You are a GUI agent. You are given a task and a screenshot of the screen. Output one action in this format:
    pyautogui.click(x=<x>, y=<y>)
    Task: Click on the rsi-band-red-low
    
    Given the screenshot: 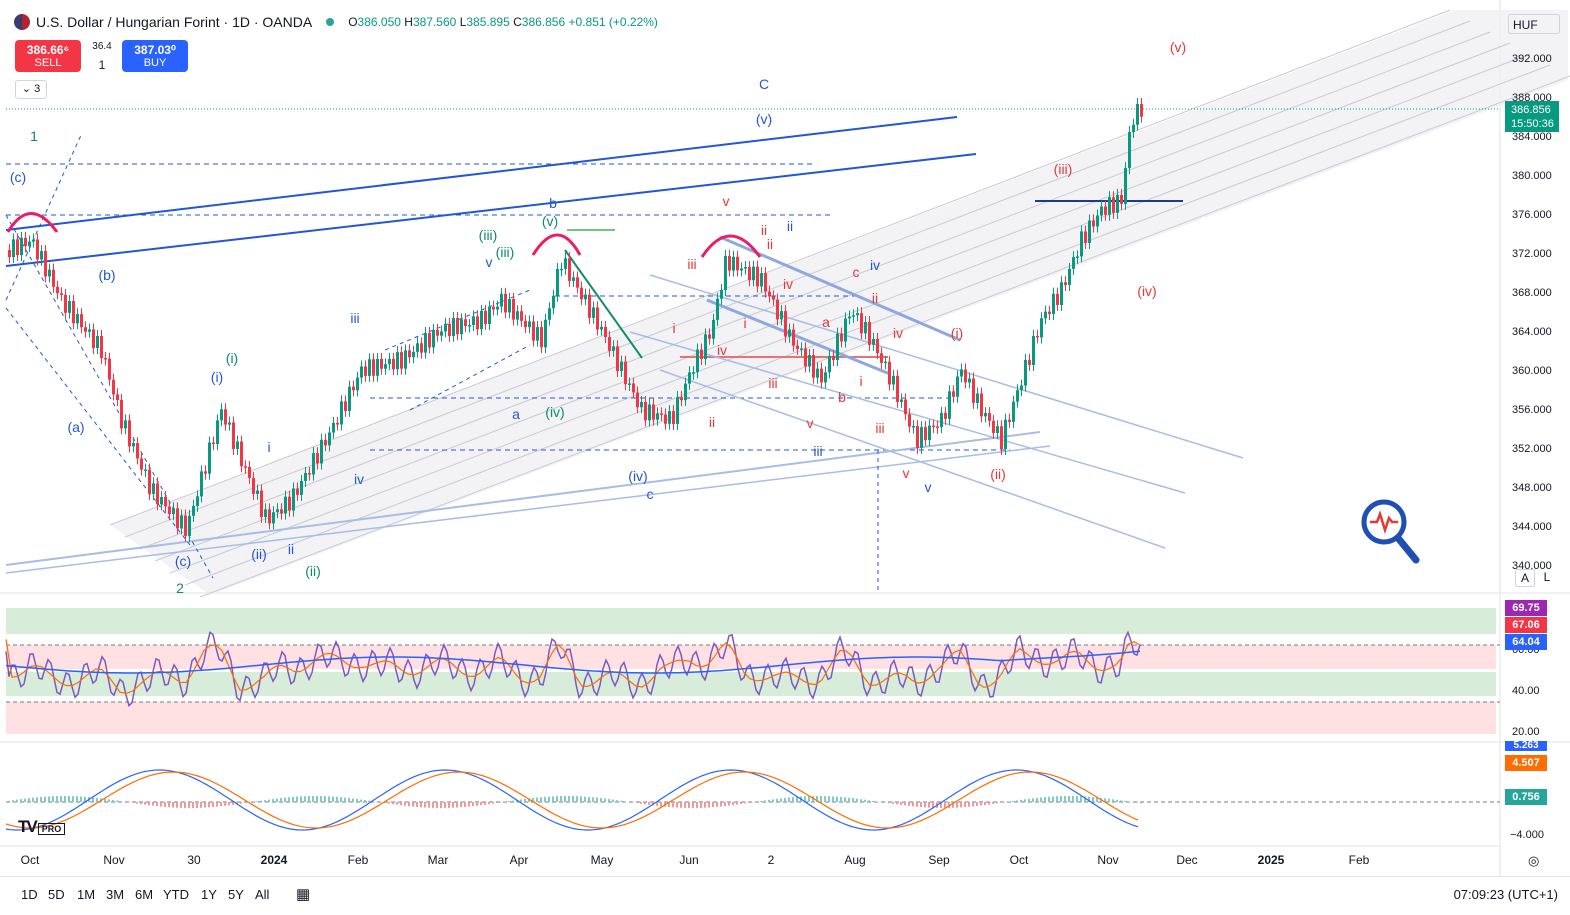 What is the action you would take?
    pyautogui.click(x=751, y=718)
    